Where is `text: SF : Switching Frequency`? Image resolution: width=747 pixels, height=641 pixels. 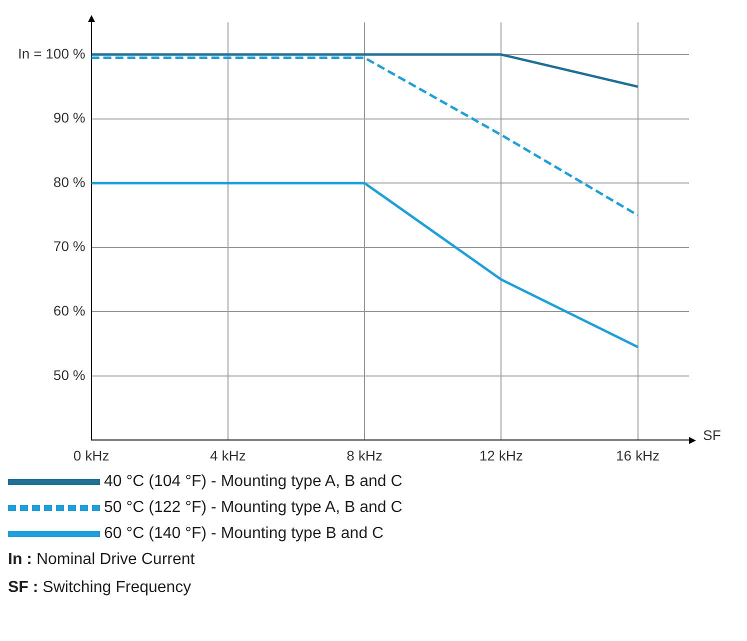 text: SF : Switching Frequency is located at coordinates (100, 587).